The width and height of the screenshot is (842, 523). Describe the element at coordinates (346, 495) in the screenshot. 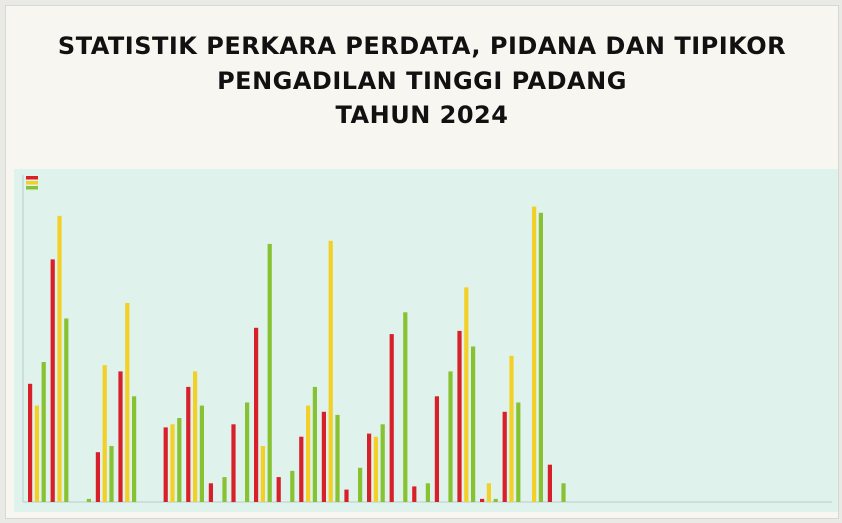

I see `bar-series1-group15` at that location.